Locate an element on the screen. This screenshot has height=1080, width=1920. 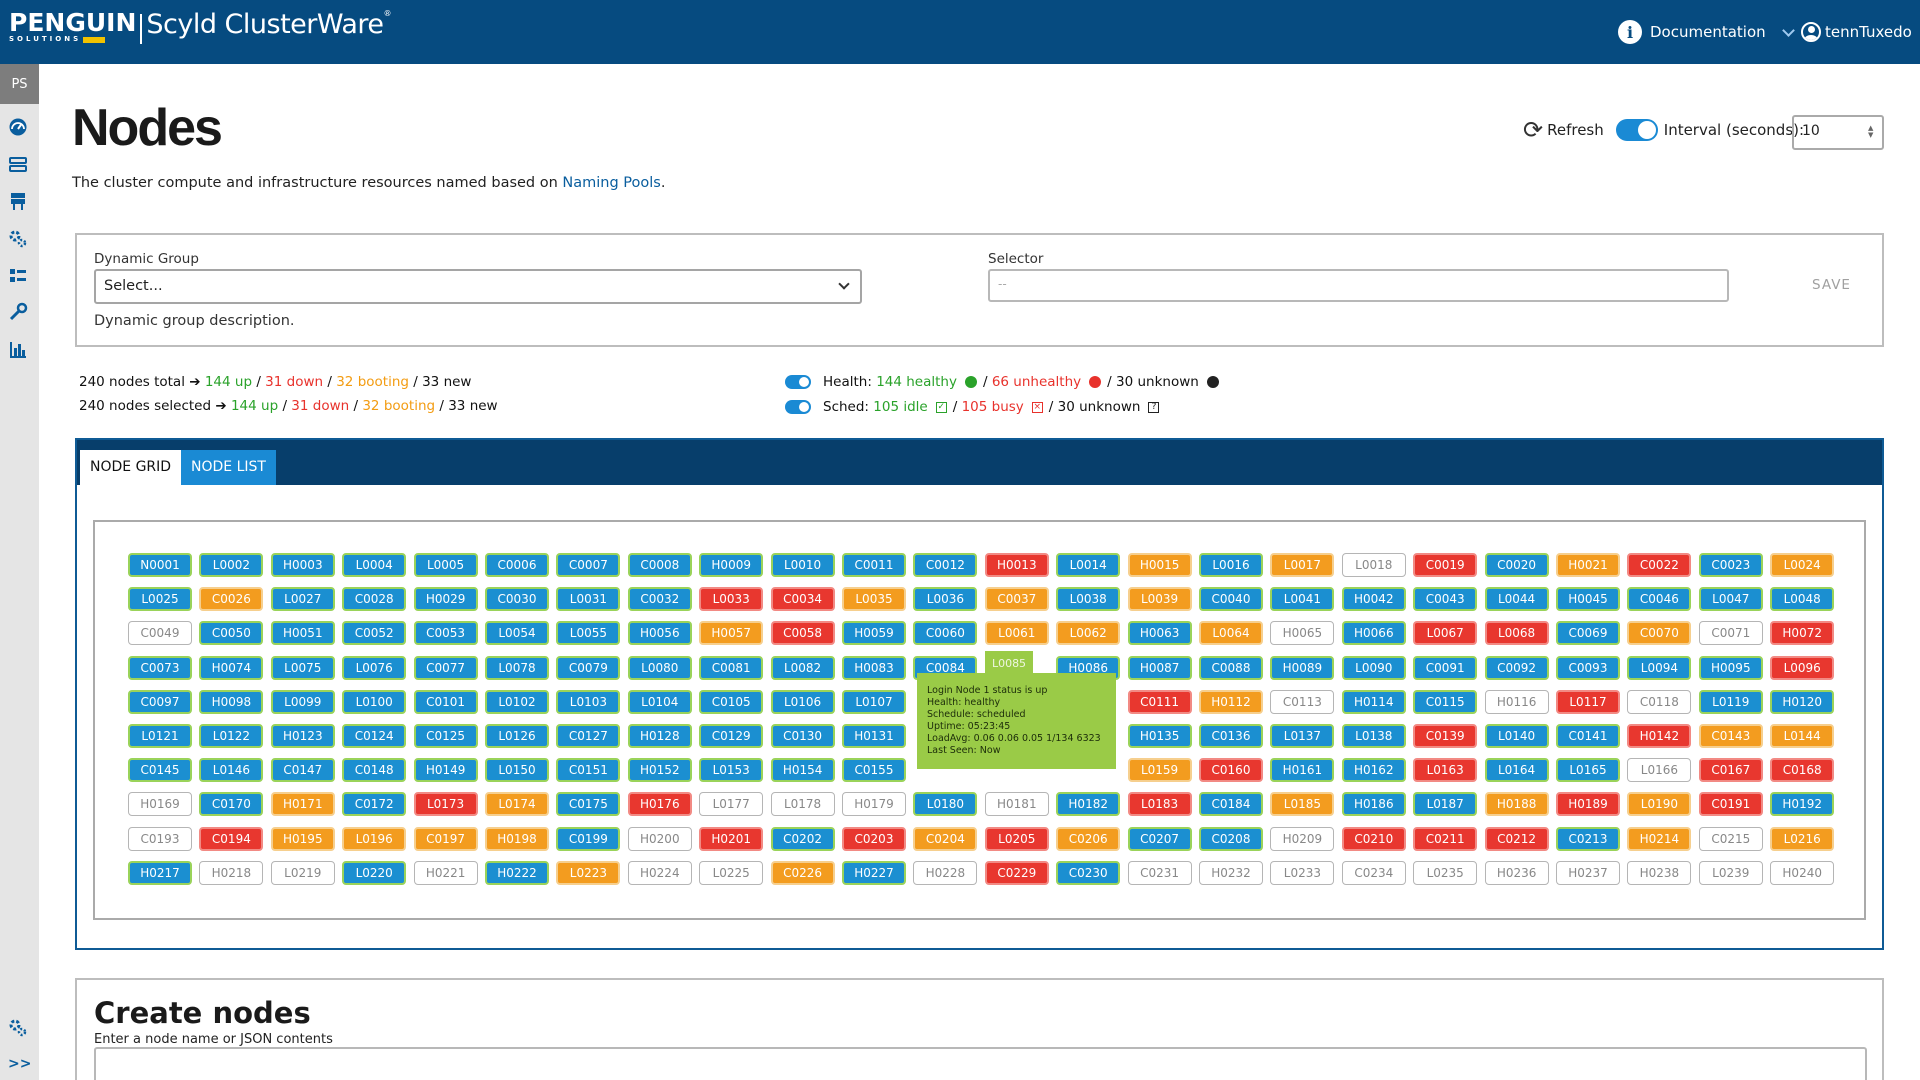
node-c0204: C0204 is located at coordinates (945, 838).